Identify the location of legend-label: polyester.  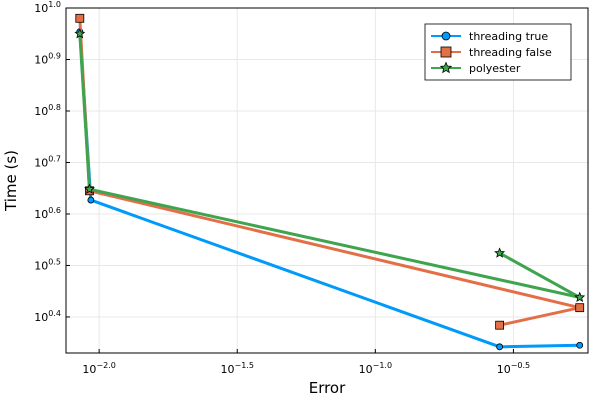
(495, 68).